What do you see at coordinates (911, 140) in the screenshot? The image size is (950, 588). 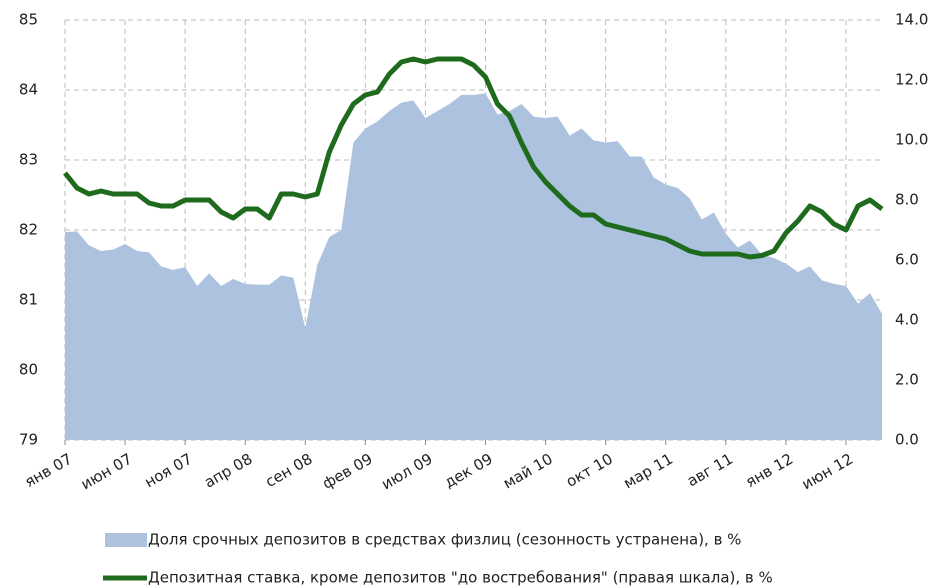 I see `y2-tick-label: 10.0` at bounding box center [911, 140].